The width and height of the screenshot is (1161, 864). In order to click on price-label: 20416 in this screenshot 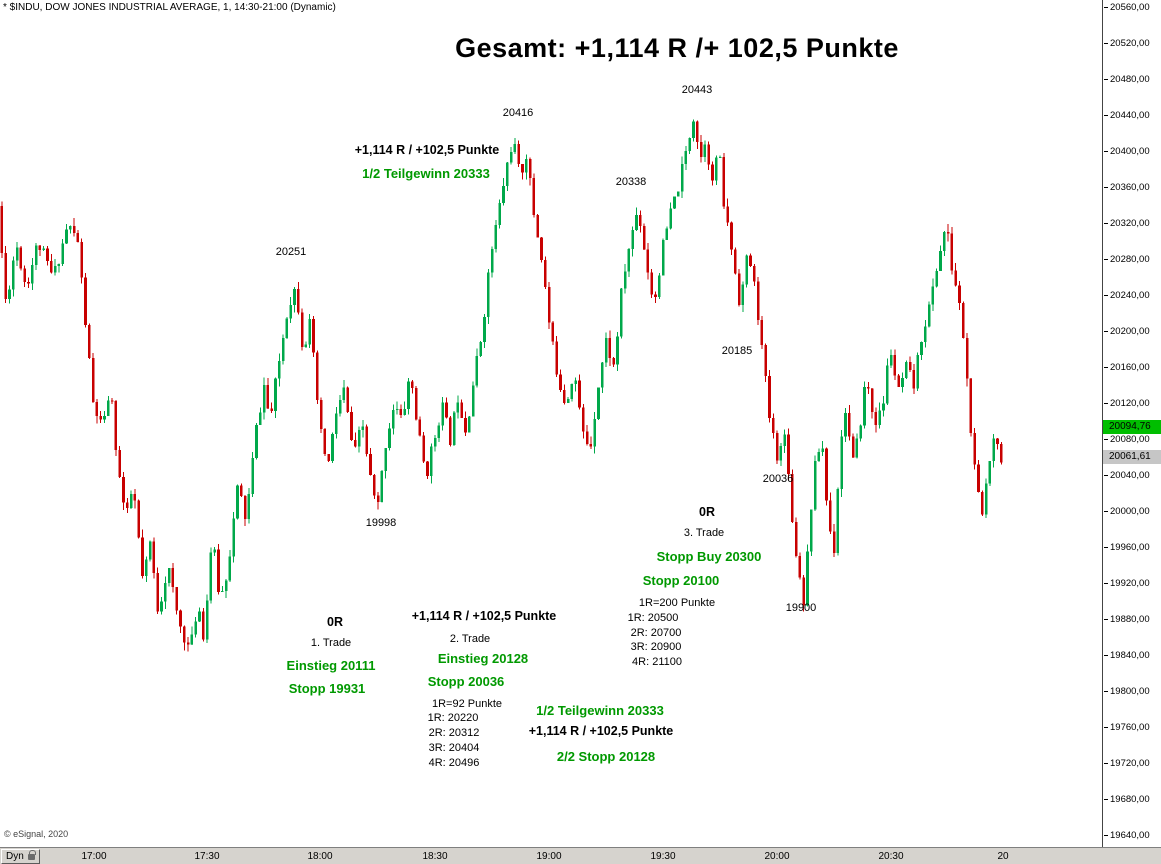, I will do `click(518, 113)`.